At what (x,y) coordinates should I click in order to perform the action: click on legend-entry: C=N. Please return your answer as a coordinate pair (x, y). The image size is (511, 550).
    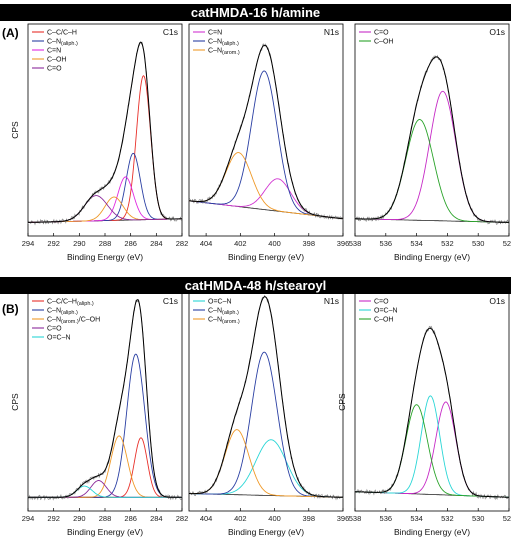
    Looking at the image, I should click on (54, 51).